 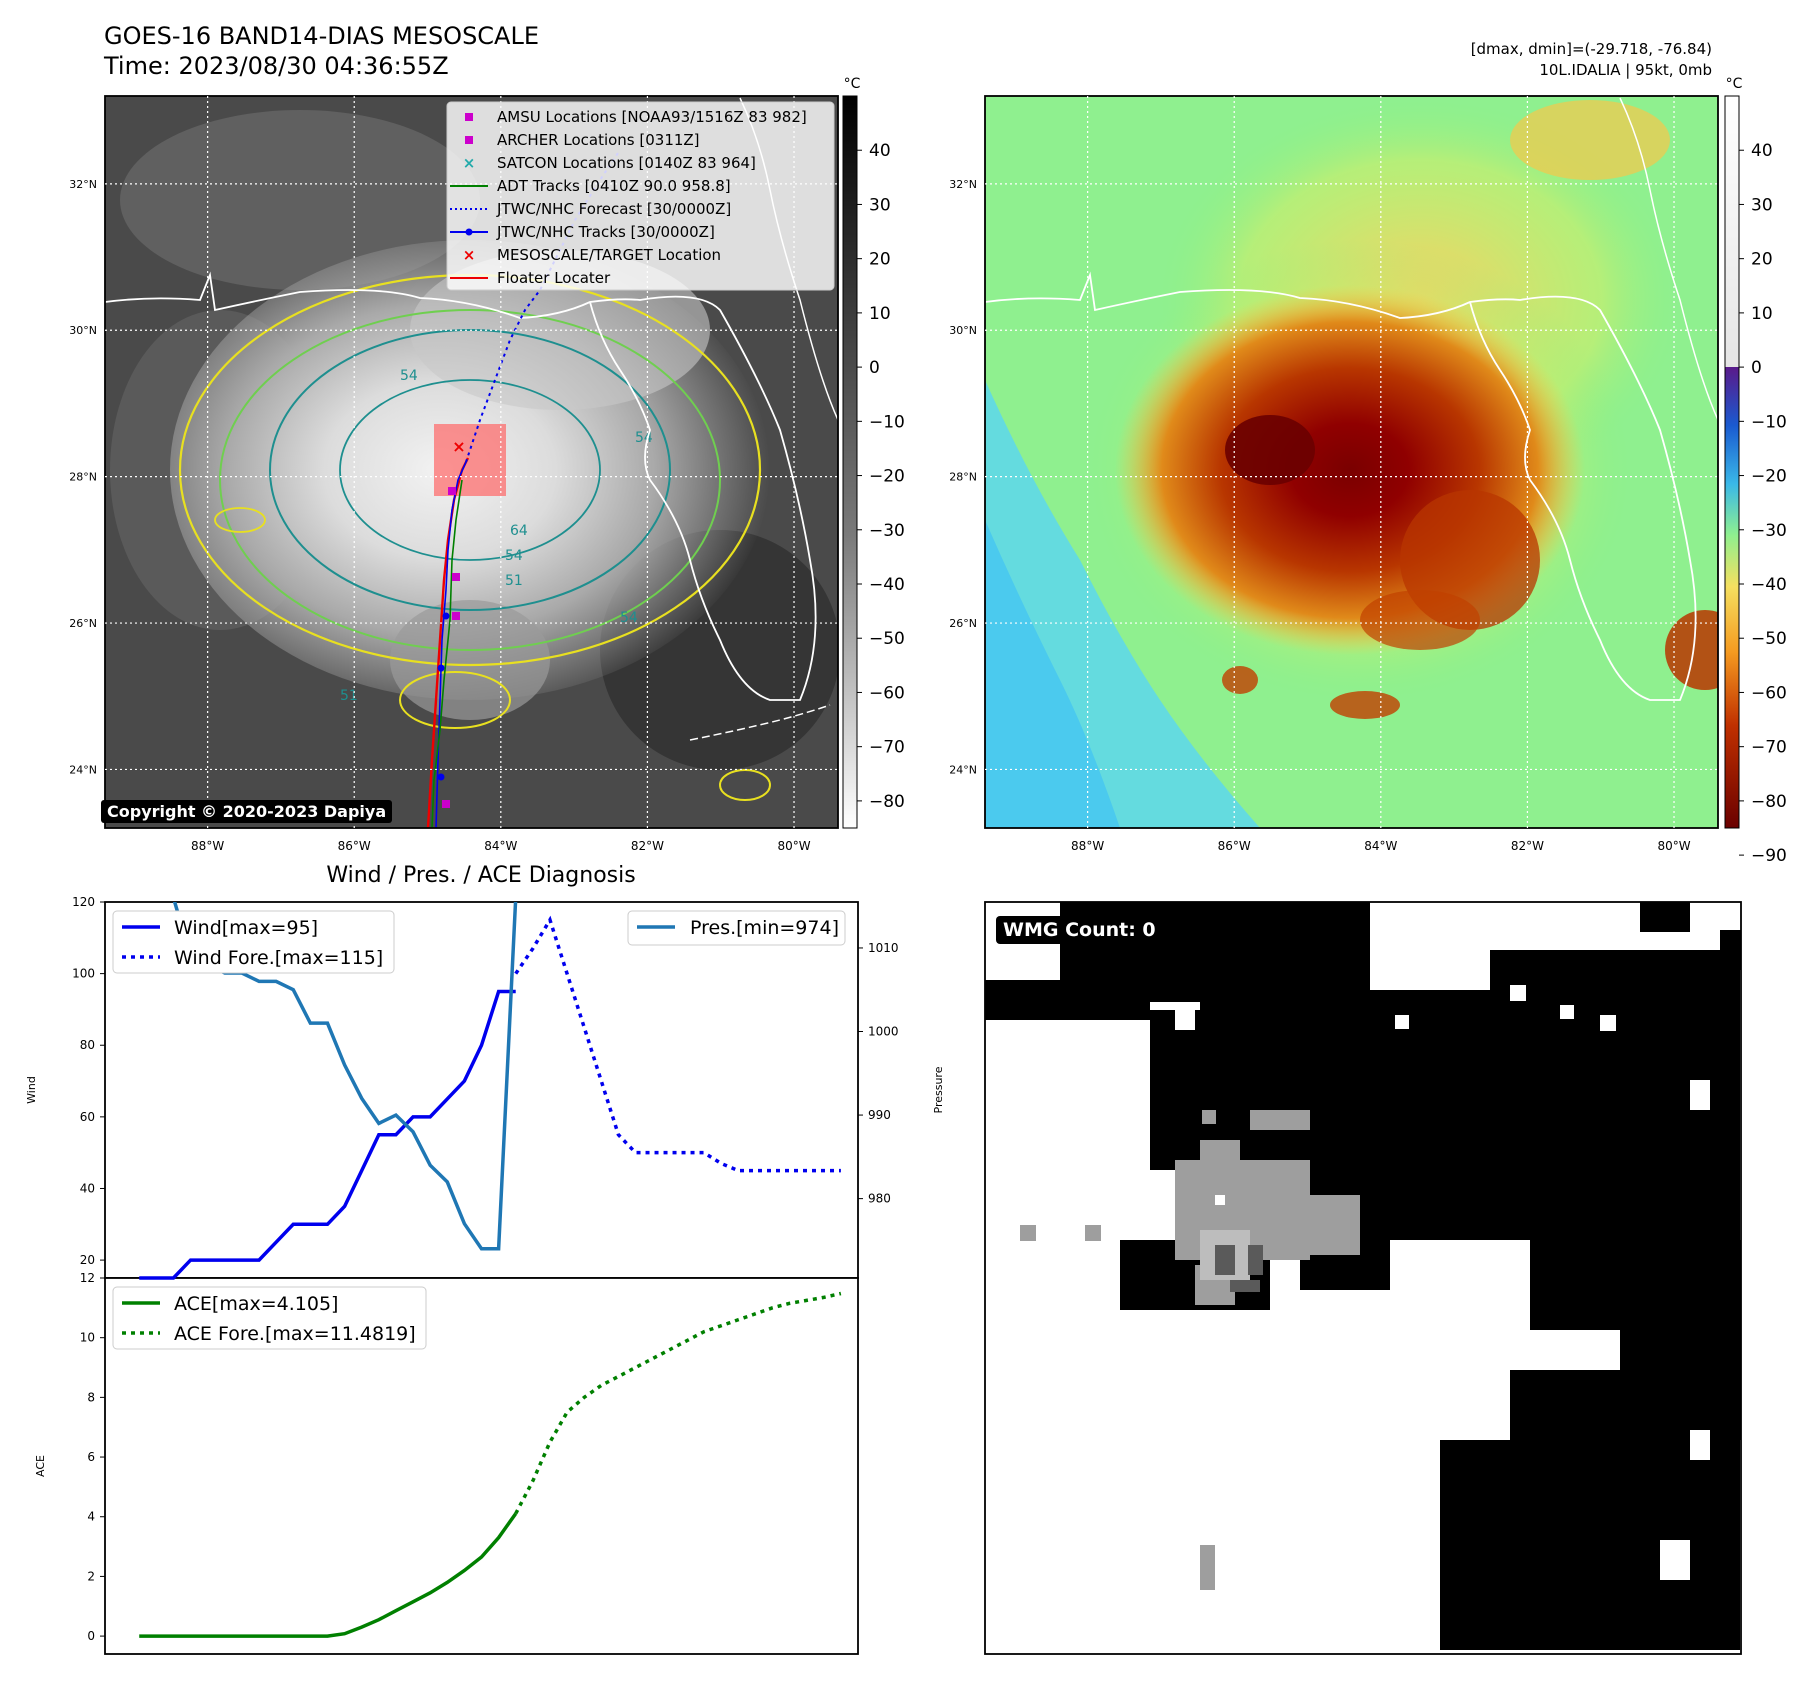 I want to click on colorbar-tick-label: −50, so click(x=887, y=639).